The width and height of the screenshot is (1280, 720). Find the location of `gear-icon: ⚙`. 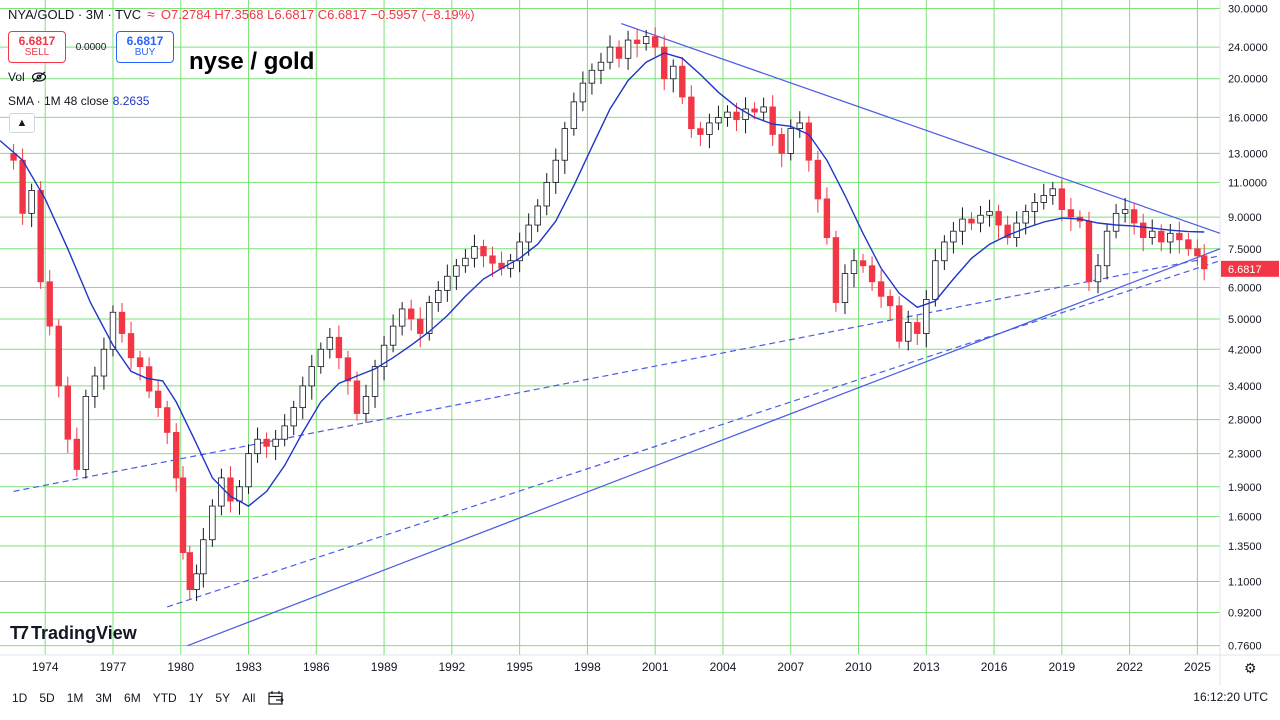

gear-icon: ⚙ is located at coordinates (1250, 668).